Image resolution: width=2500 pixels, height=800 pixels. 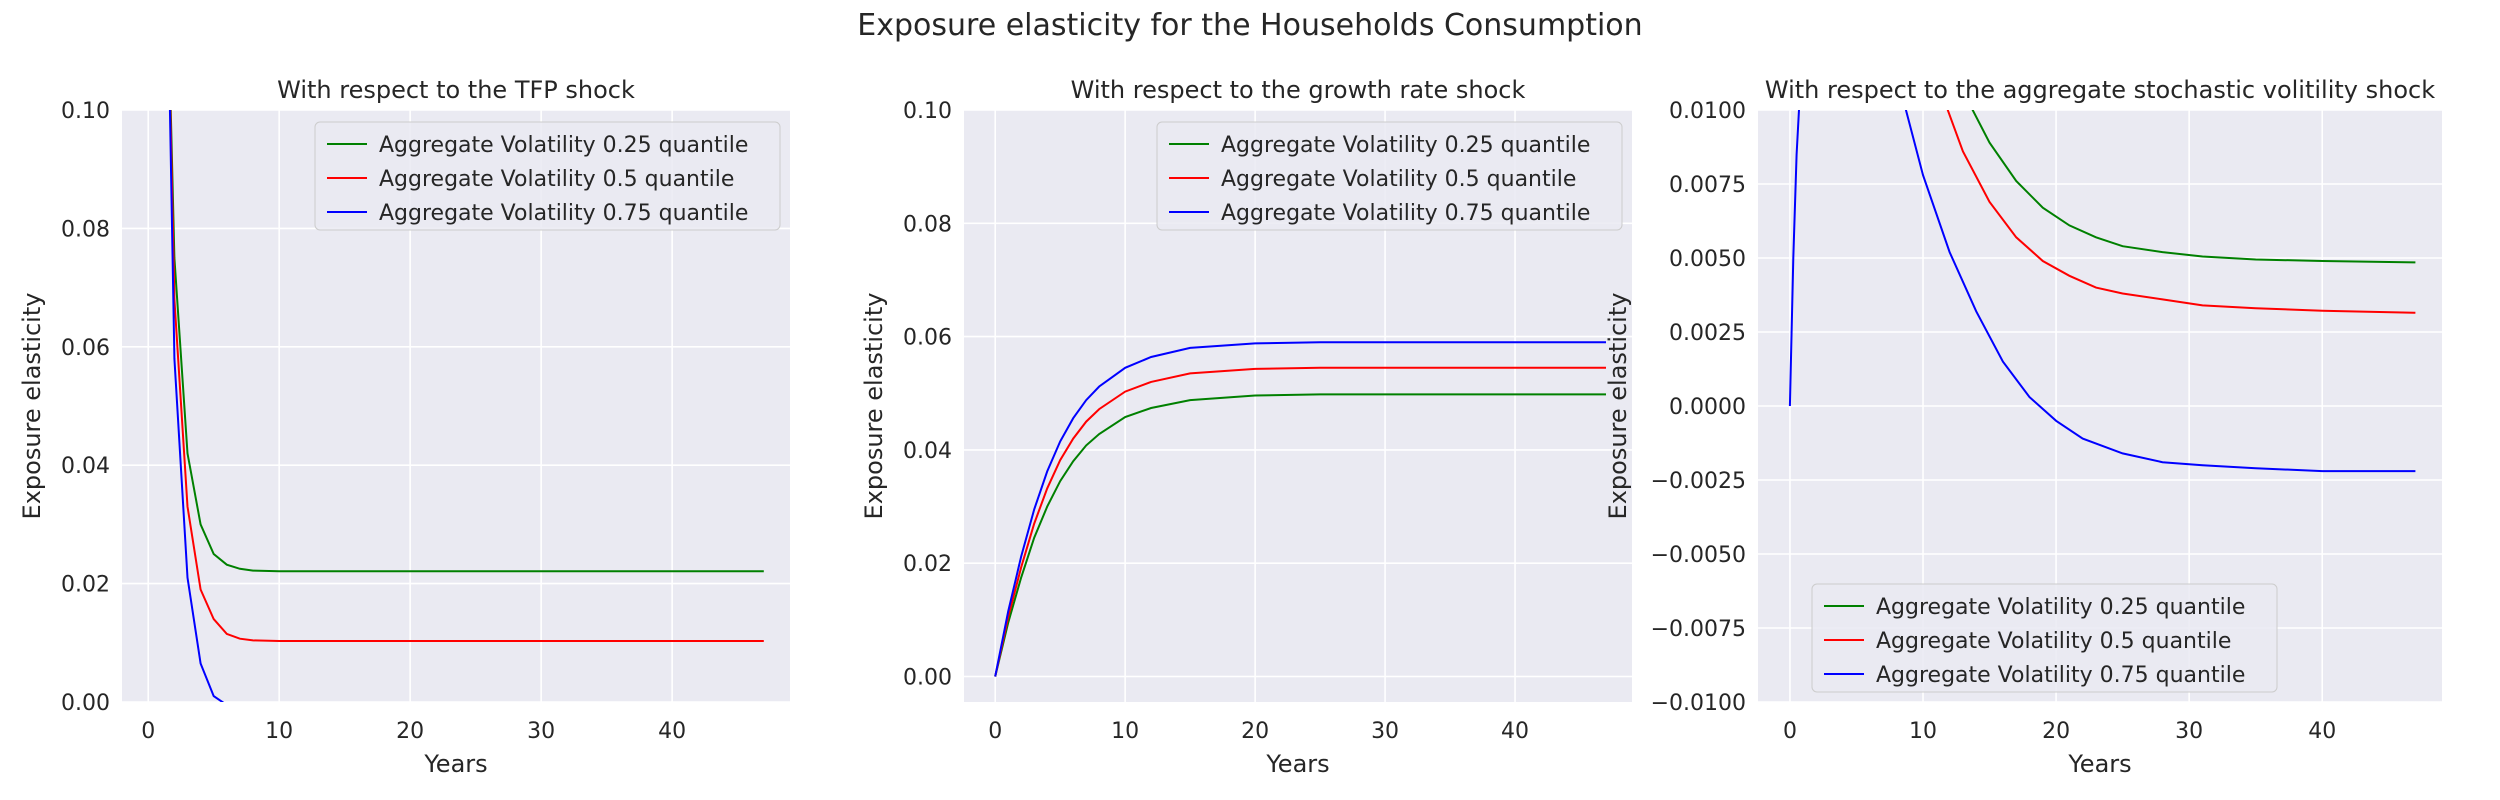 I want to click on y-tick-label: 0.0025, so click(x=1707, y=333).